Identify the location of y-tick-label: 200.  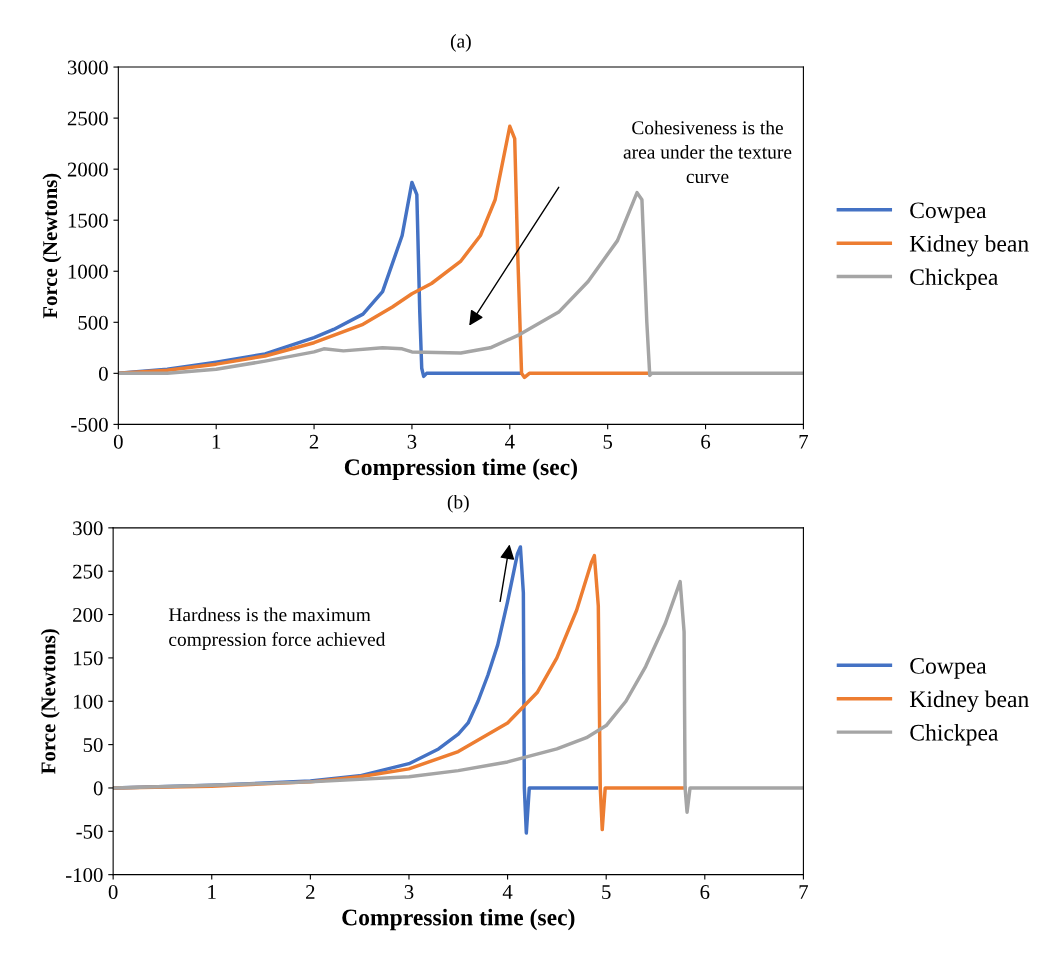
(88, 614).